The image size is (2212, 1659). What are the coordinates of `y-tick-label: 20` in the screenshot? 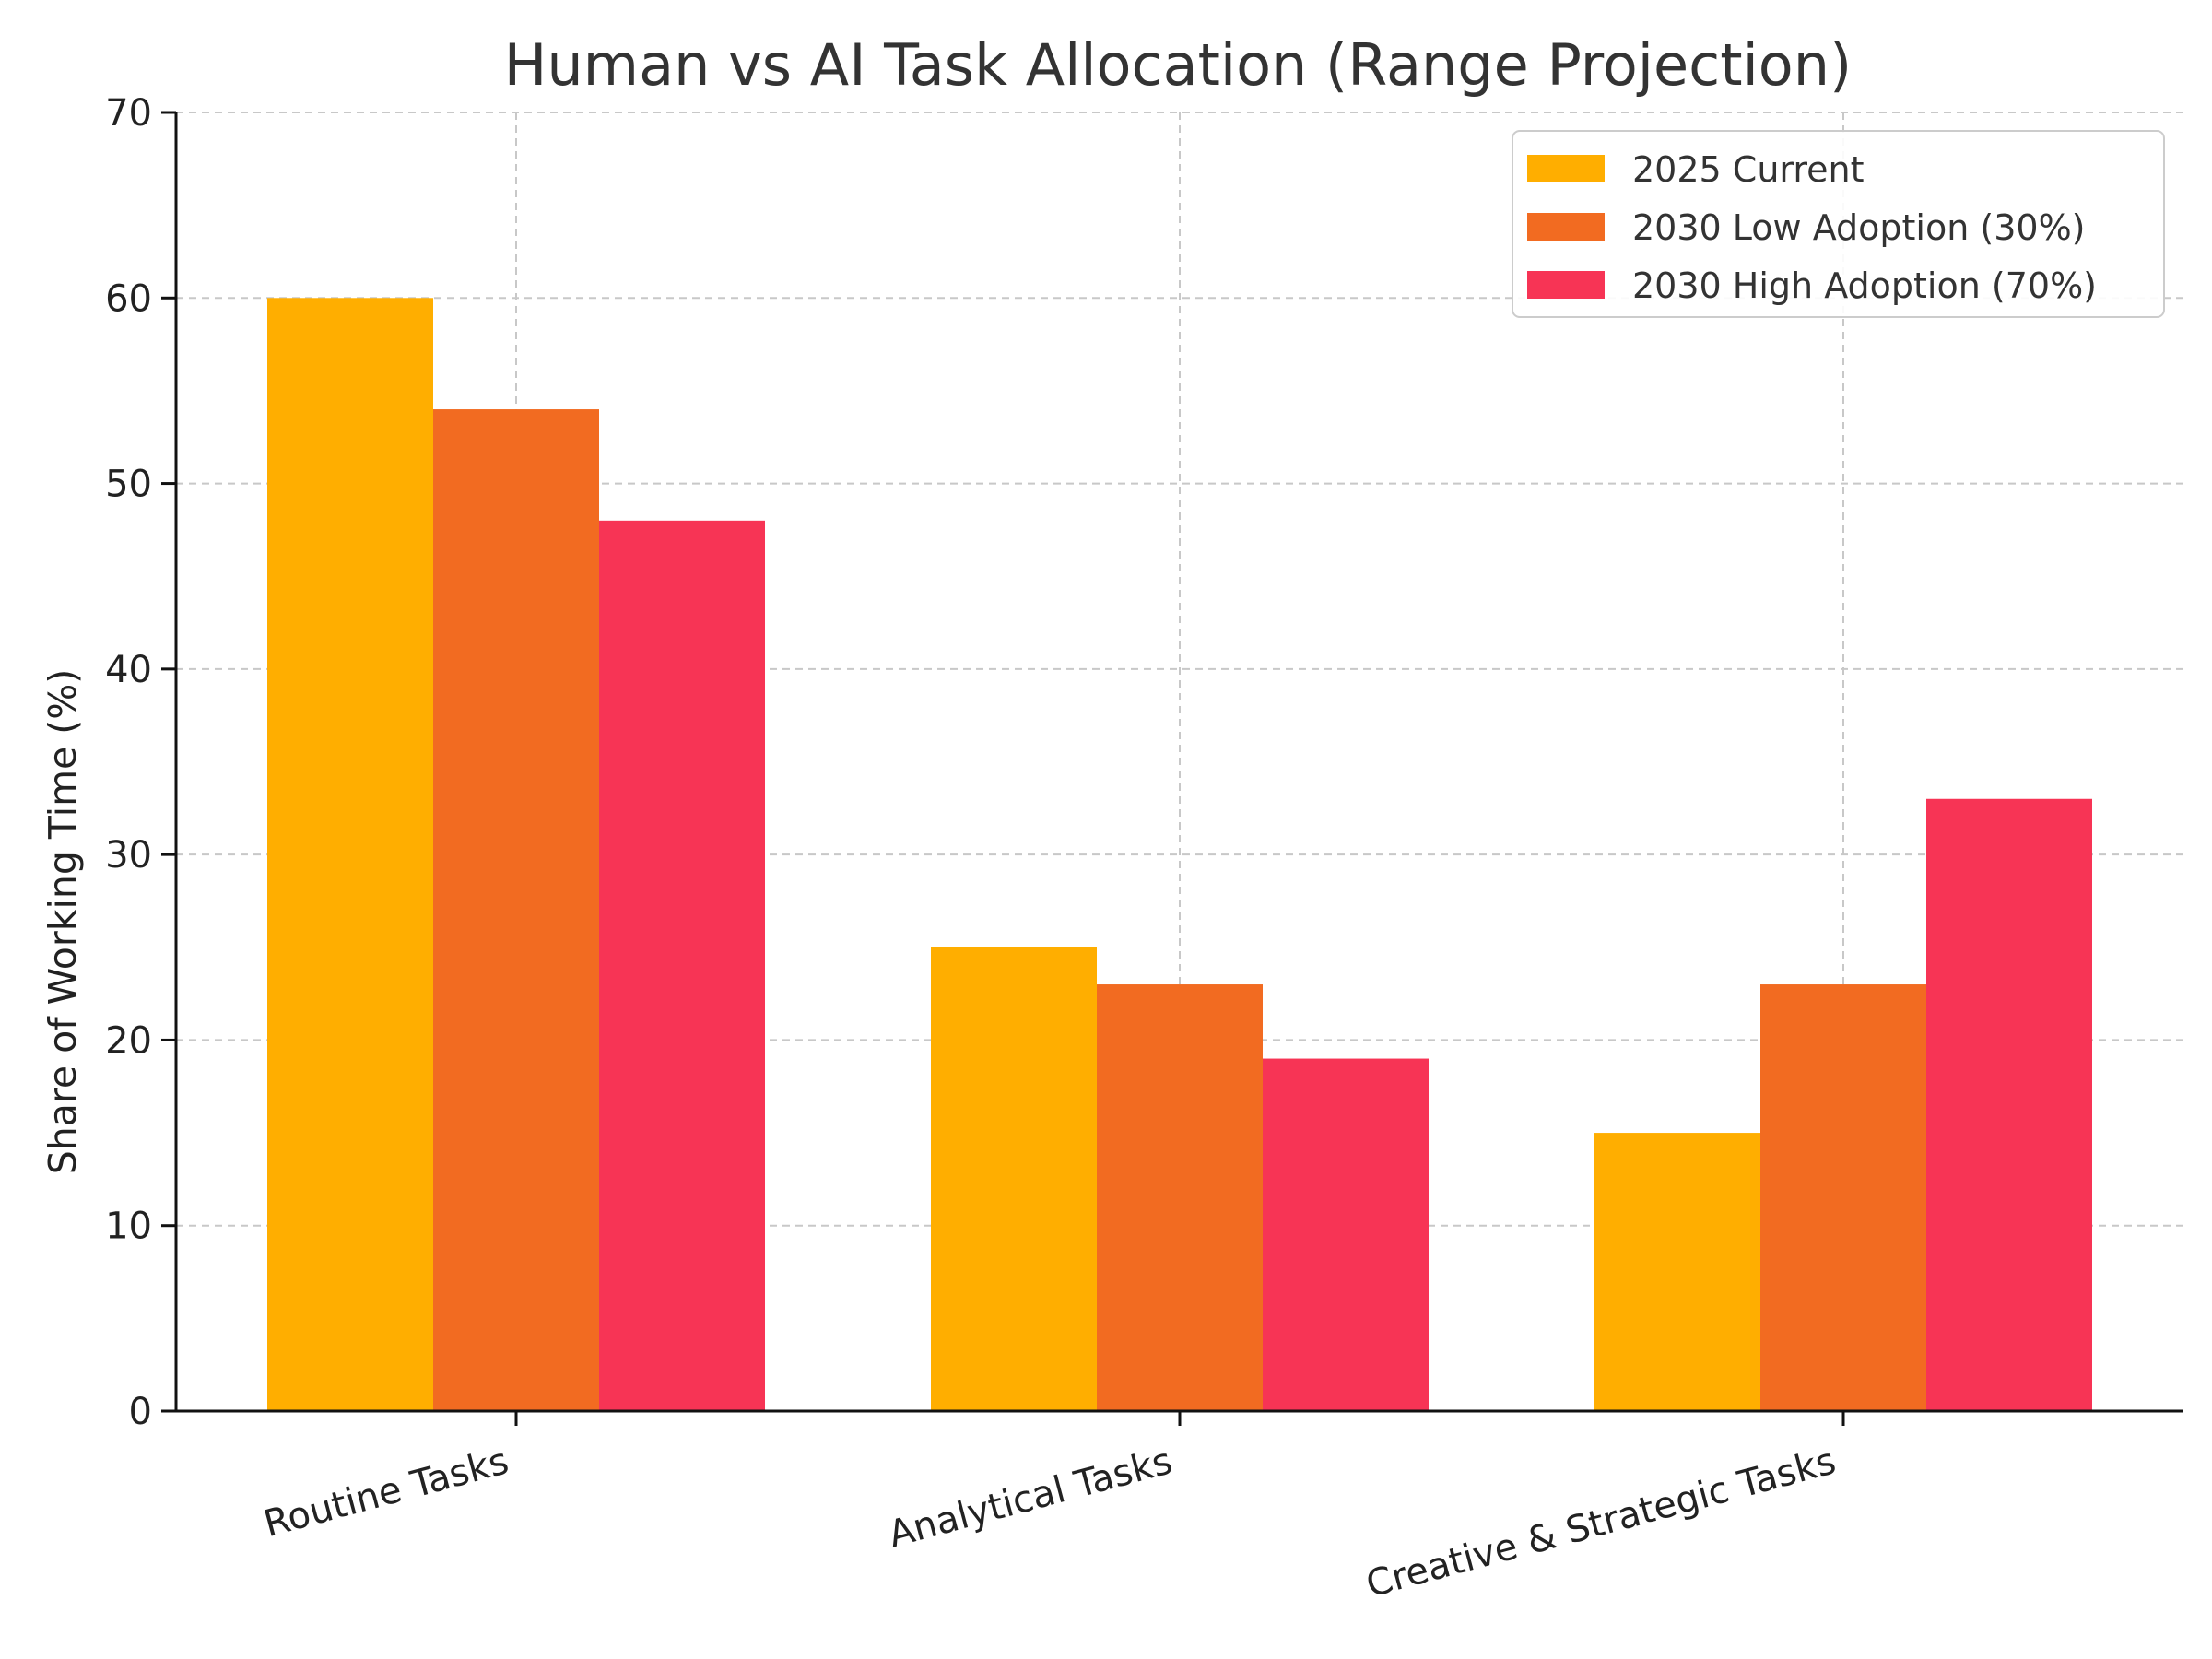 It's located at (128, 1040).